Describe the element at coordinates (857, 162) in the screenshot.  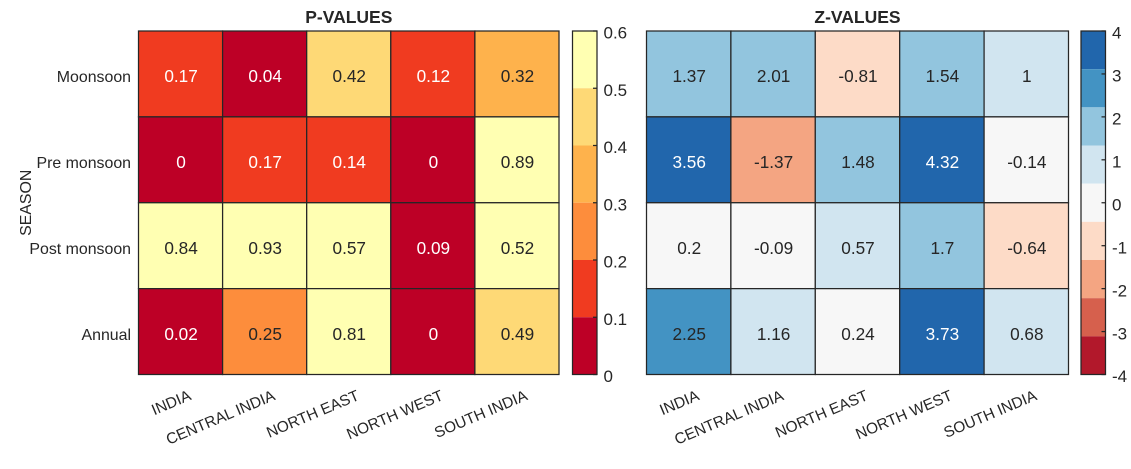
I see `svg-text: 1.48` at that location.